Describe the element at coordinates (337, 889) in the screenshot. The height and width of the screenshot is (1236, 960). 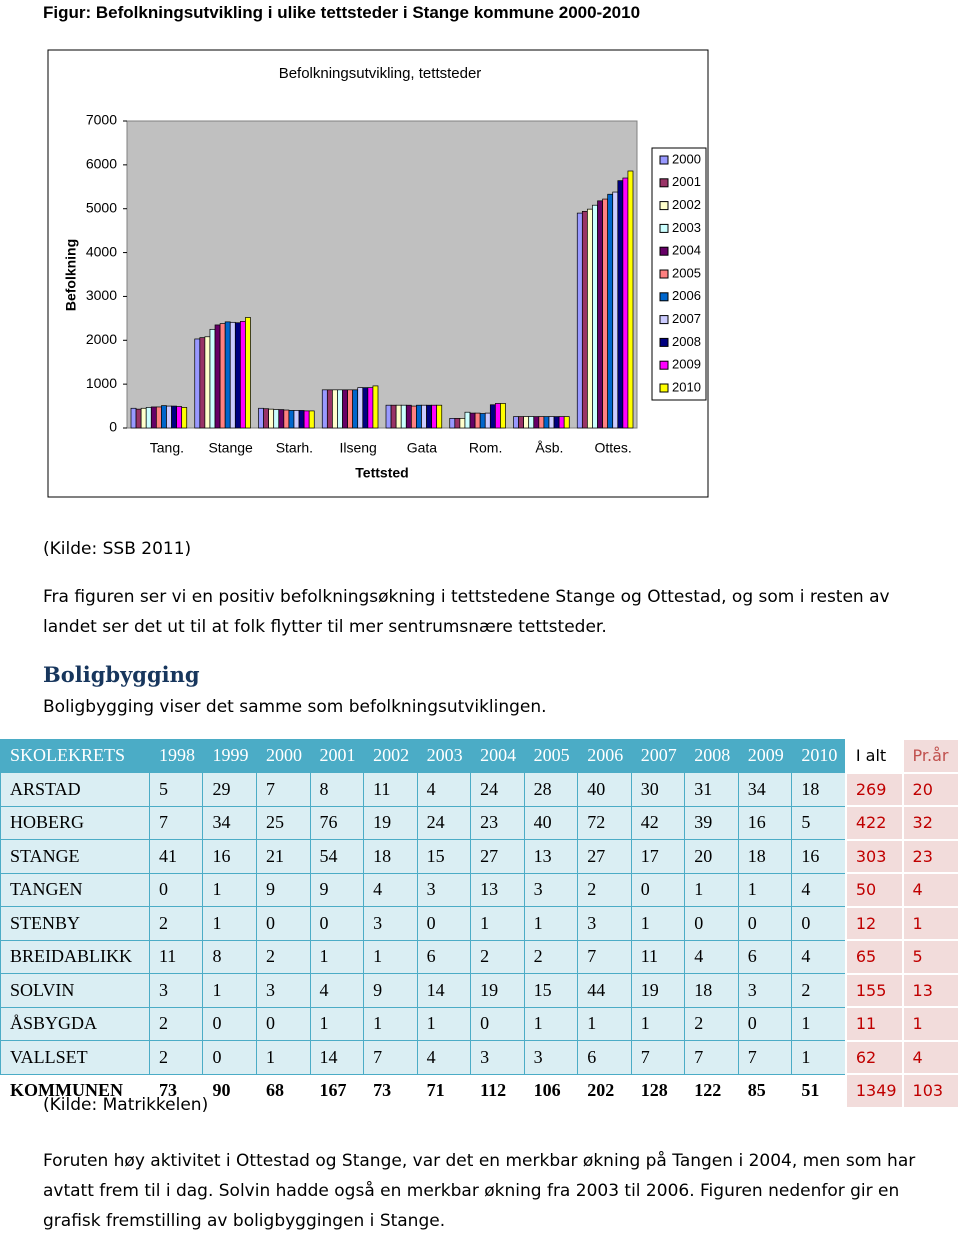
I see `table-cell: 9` at that location.